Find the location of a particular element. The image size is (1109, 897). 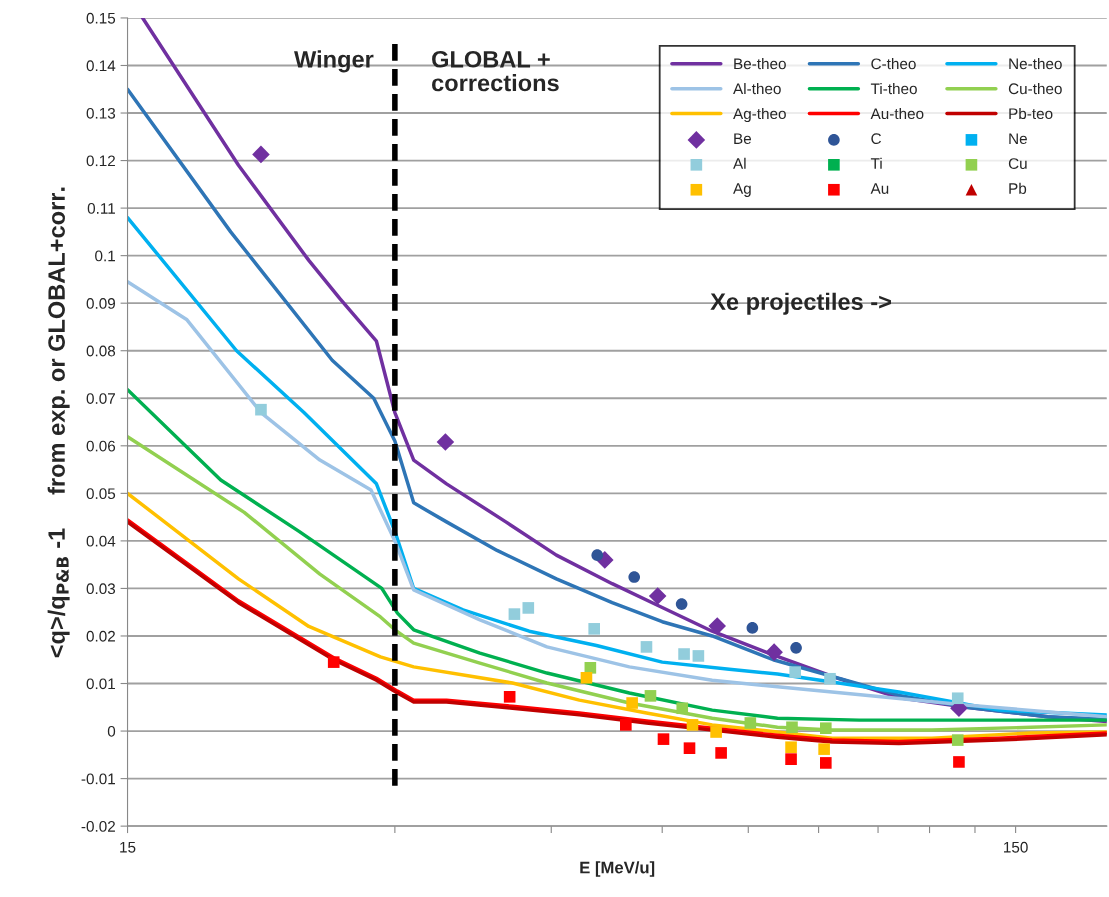

y-tick-label: 0.02 is located at coordinates (100, 636).